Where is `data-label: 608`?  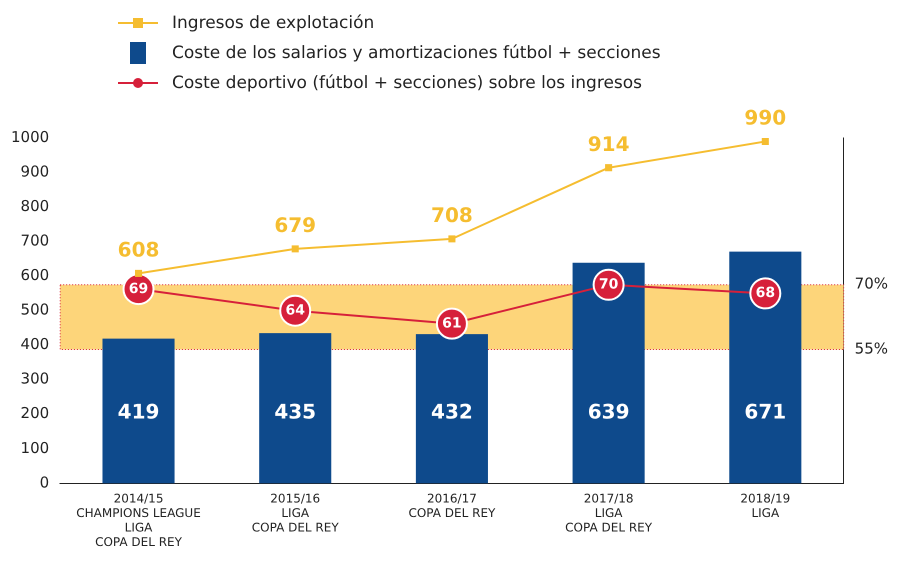 data-label: 608 is located at coordinates (139, 250).